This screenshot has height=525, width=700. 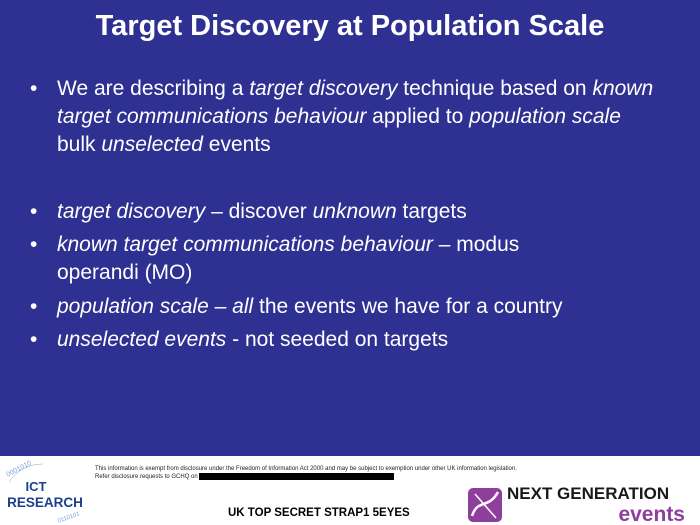 What do you see at coordinates (350, 26) in the screenshot?
I see `slide-title: Target Discovery at Population Scale` at bounding box center [350, 26].